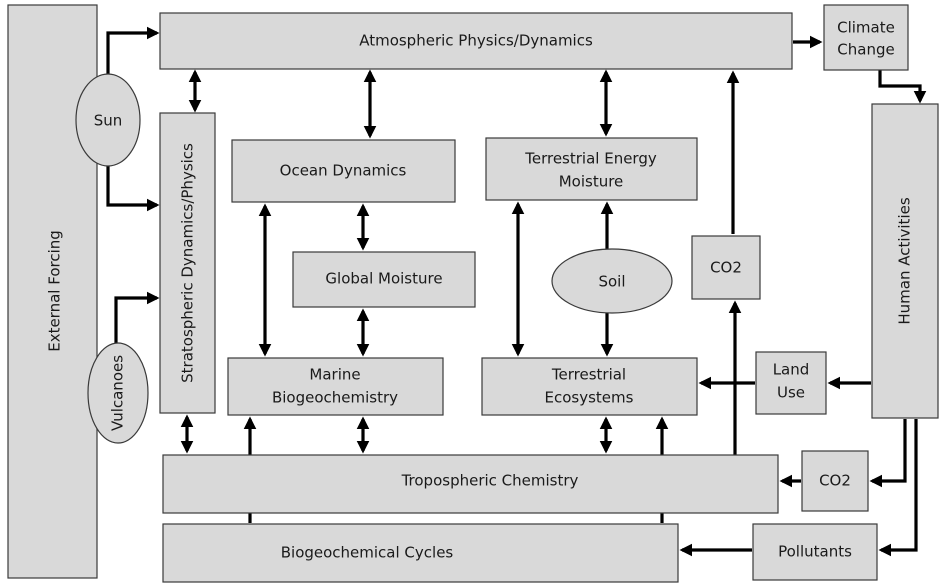 This screenshot has height=585, width=947. What do you see at coordinates (791, 393) in the screenshot?
I see `node-label: Use` at bounding box center [791, 393].